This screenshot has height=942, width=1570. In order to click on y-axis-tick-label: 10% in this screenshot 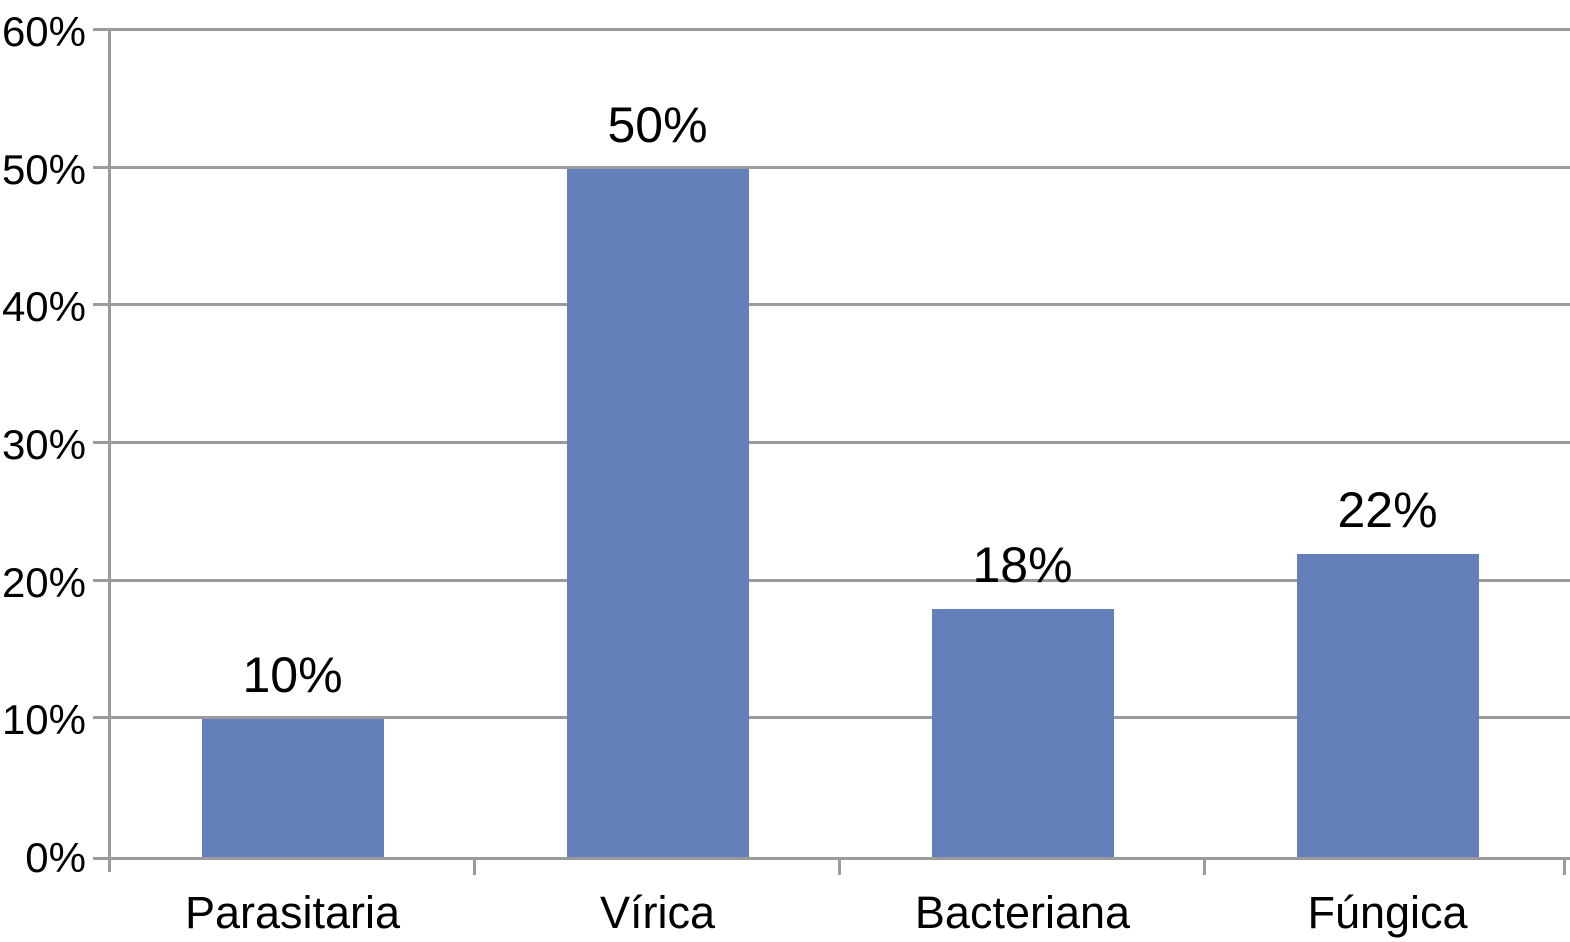, I will do `click(43, 719)`.